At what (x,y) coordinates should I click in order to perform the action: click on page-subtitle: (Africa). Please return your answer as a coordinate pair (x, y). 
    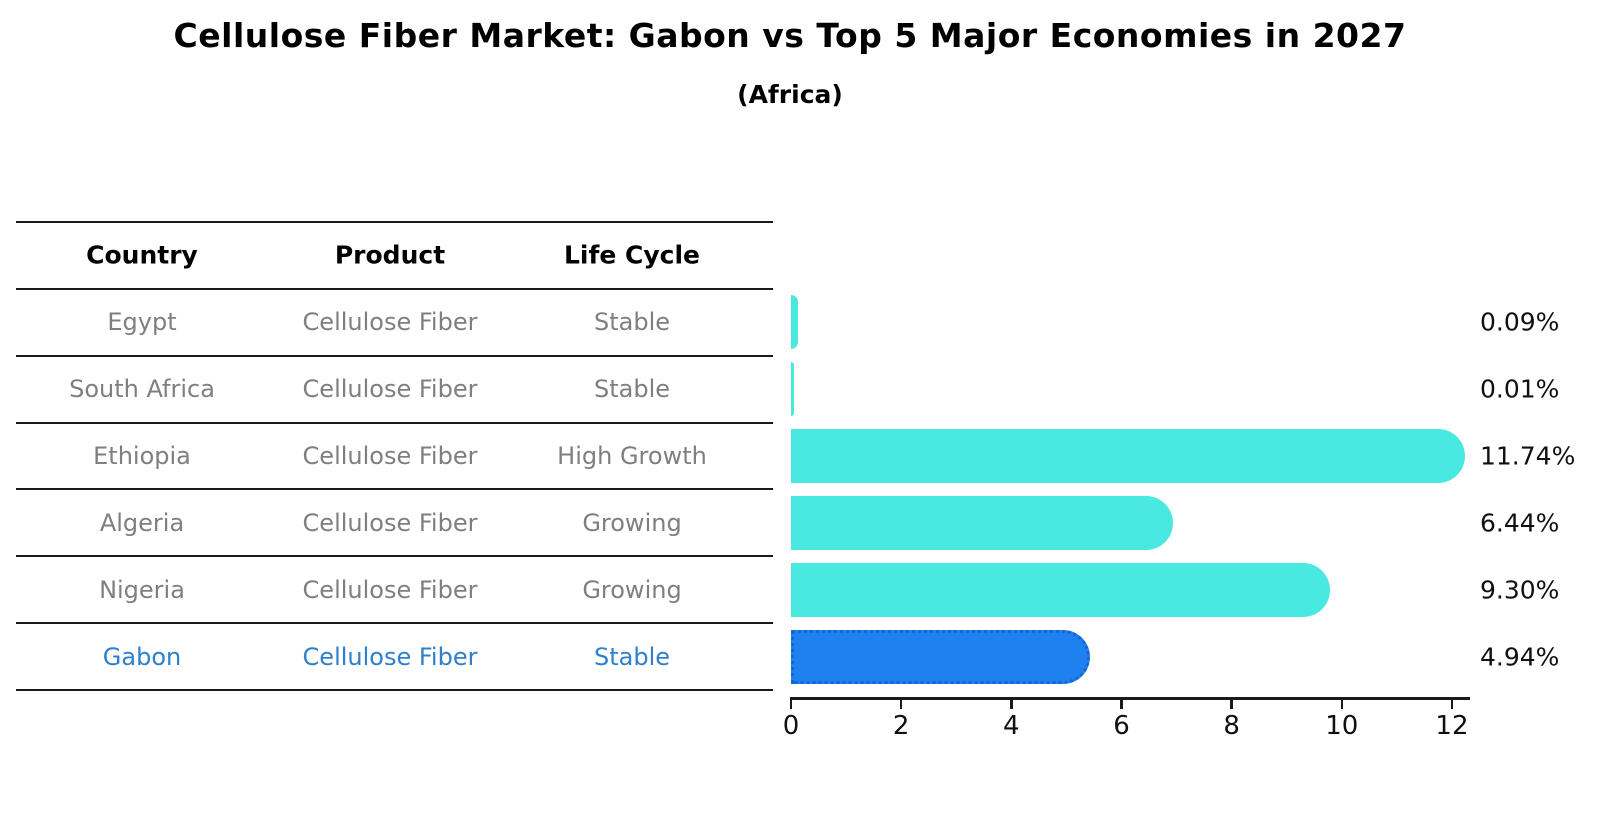
    Looking at the image, I should click on (790, 94).